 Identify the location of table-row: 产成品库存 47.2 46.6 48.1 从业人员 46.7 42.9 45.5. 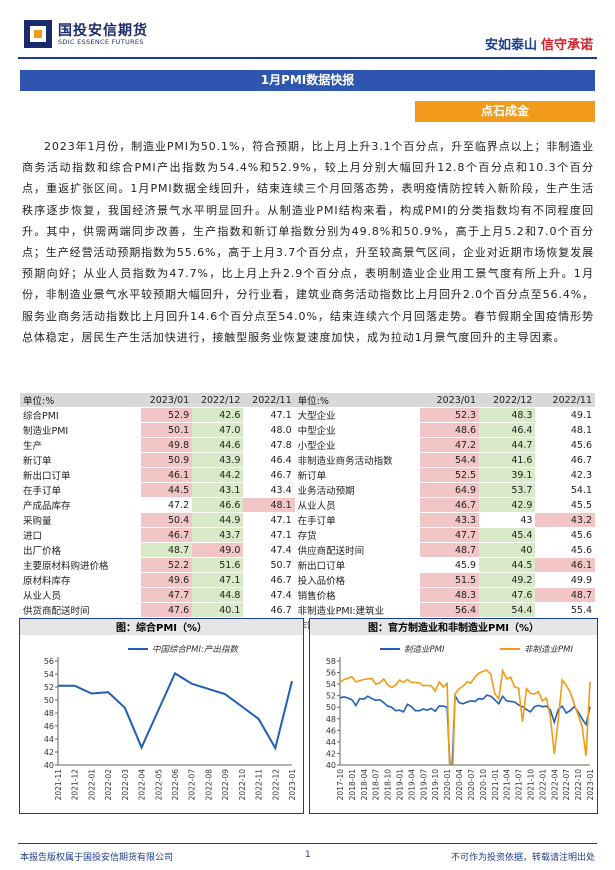
(307, 505).